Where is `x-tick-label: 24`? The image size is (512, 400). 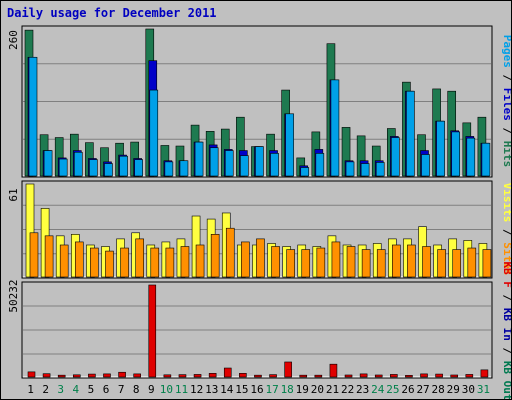 x-tick-label: 24 is located at coordinates (378, 389).